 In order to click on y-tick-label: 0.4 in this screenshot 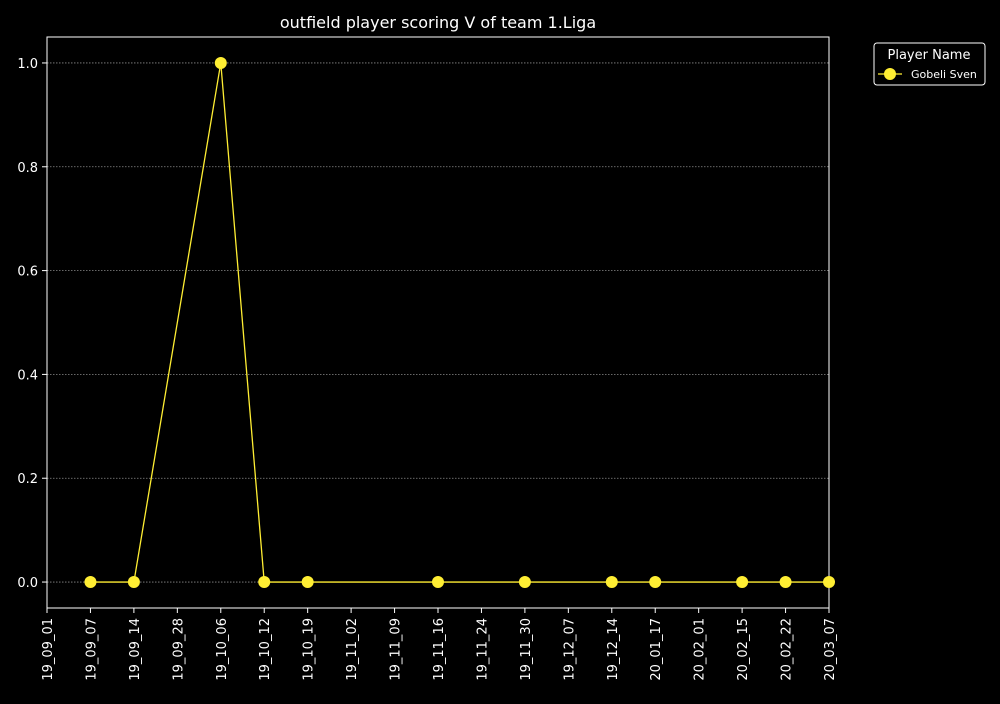, I will do `click(27, 375)`.